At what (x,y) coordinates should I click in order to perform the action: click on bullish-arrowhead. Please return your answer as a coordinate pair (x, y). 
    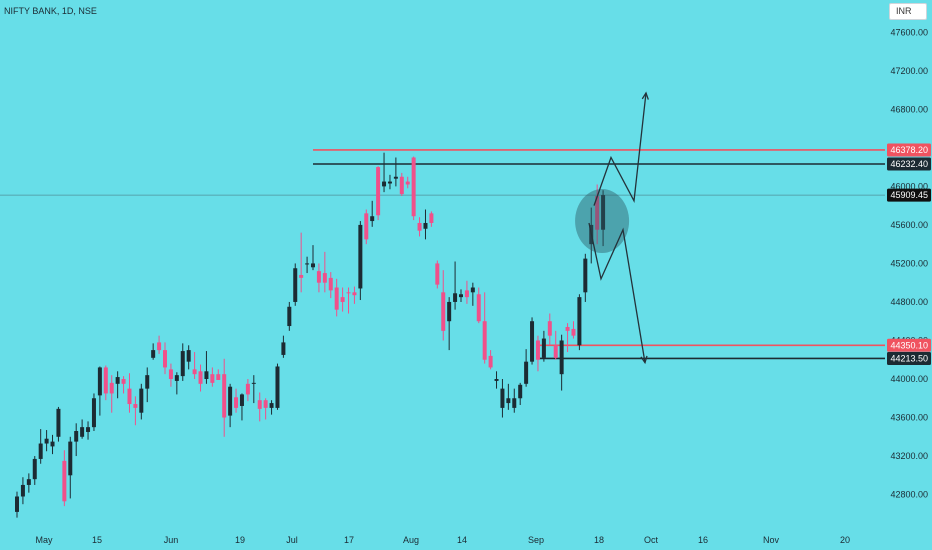
    Looking at the image, I should click on (645, 95).